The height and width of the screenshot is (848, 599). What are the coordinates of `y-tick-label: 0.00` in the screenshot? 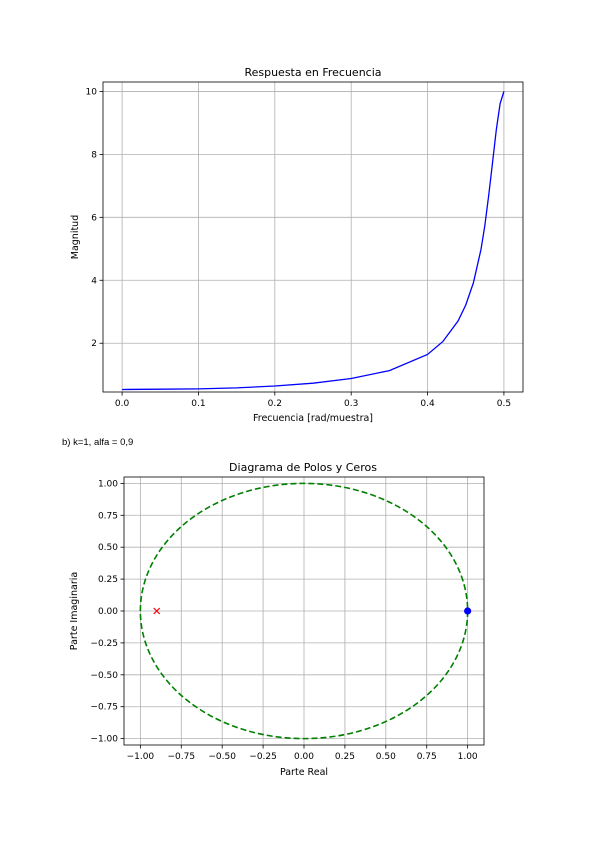 It's located at (108, 612).